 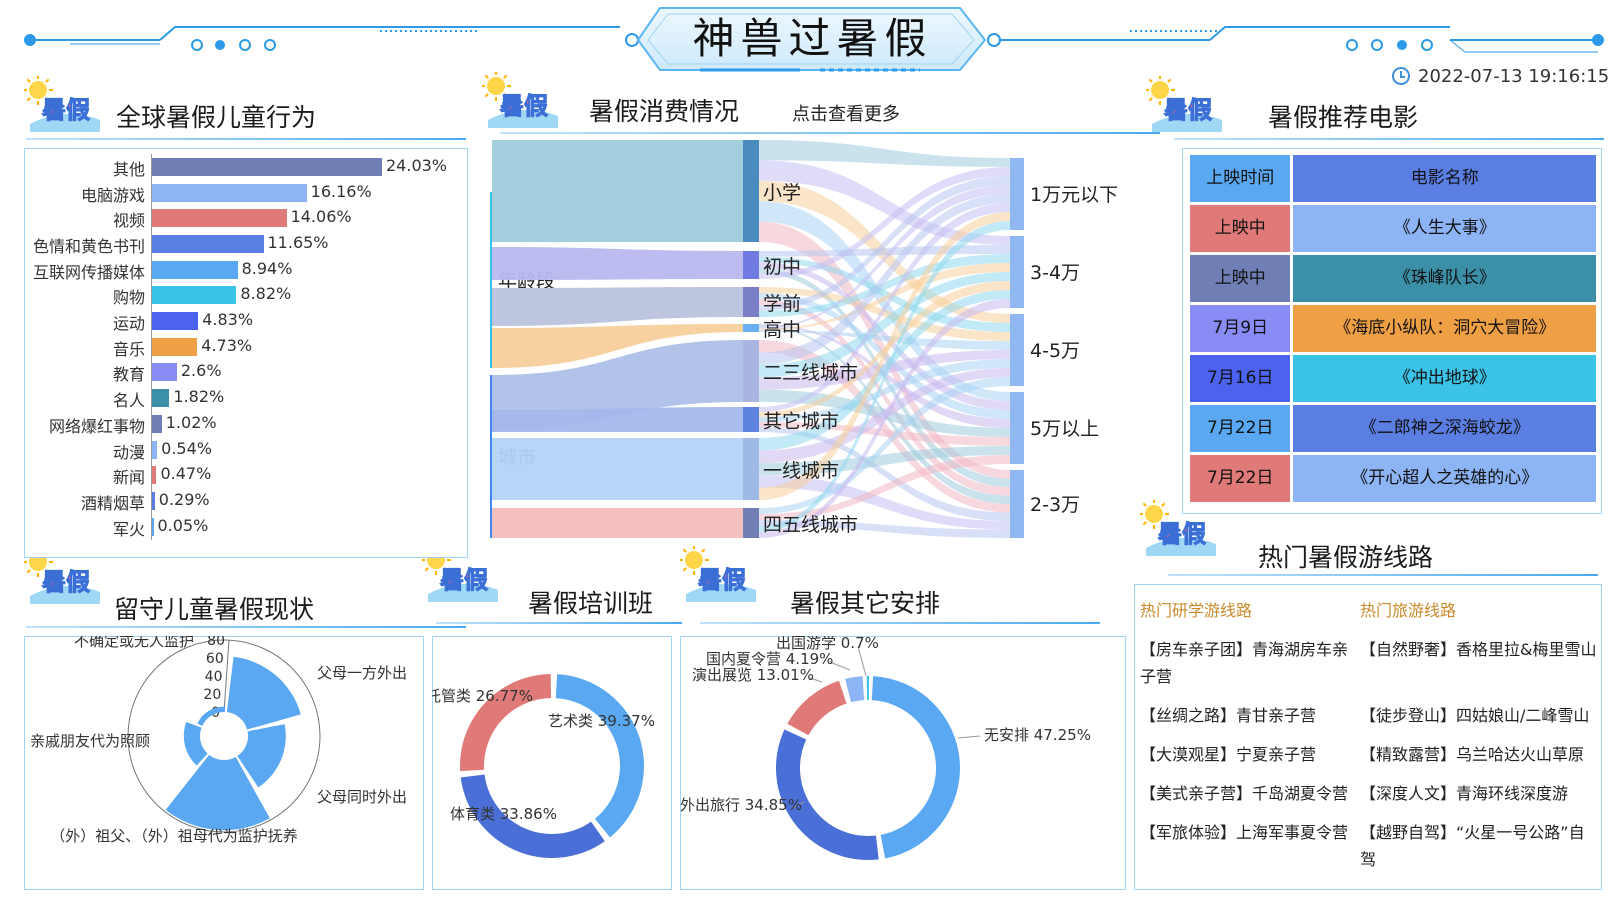 What do you see at coordinates (1393, 228) in the screenshot?
I see `table-row: 上映中 《人生大事》` at bounding box center [1393, 228].